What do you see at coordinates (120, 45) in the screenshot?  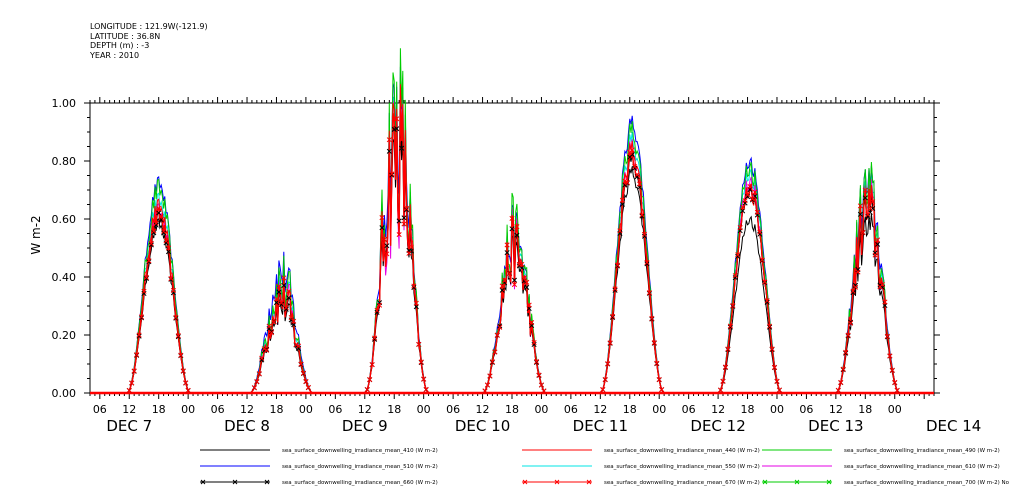 I see `depth-label: DEPTH (m) : -3` at bounding box center [120, 45].